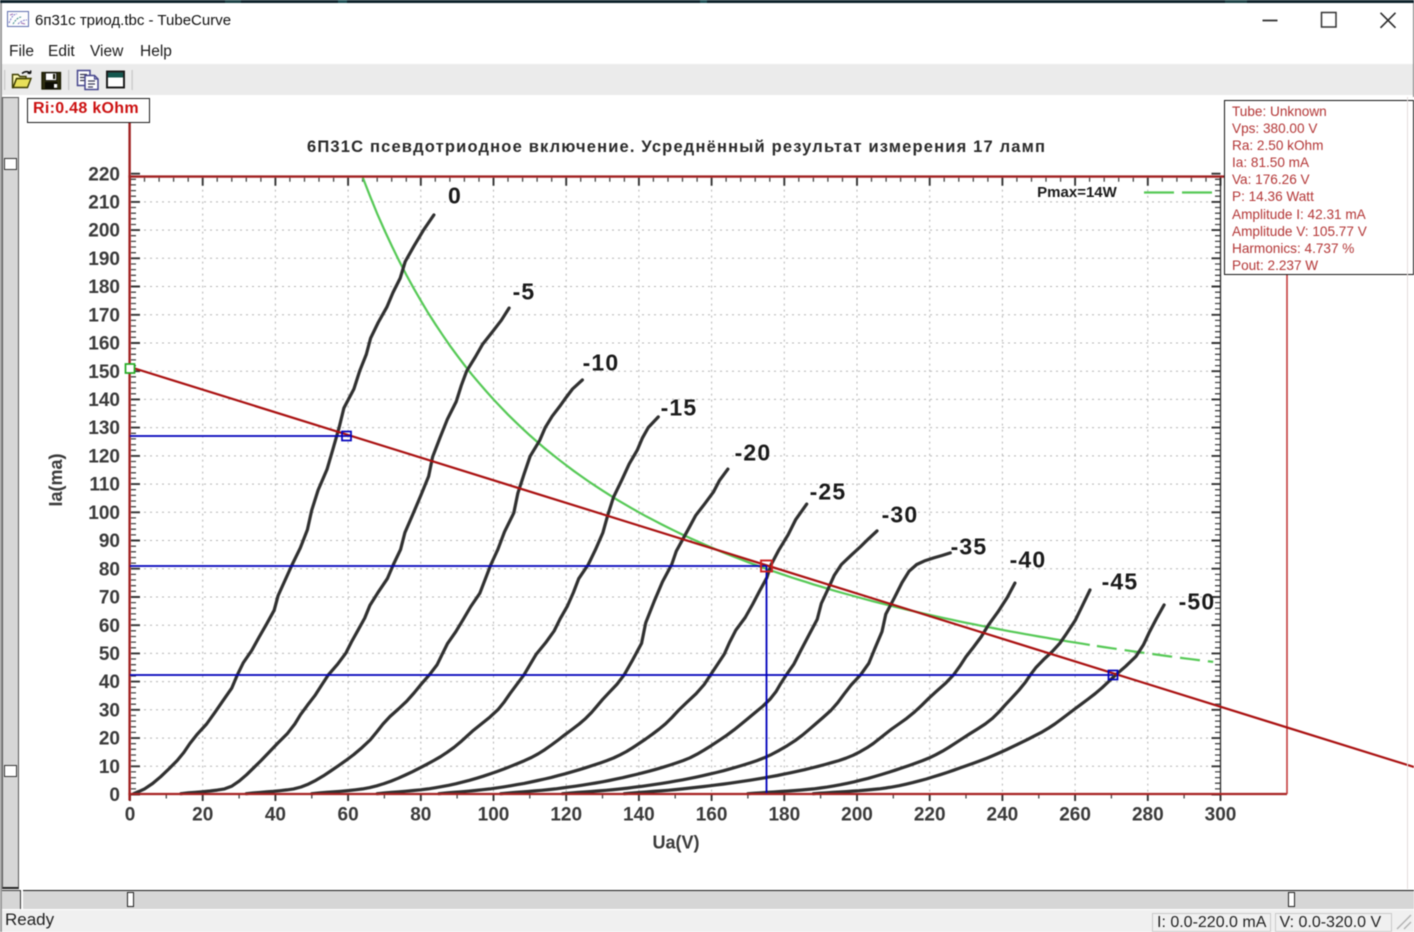  I want to click on svg-text: -20, so click(753, 453).